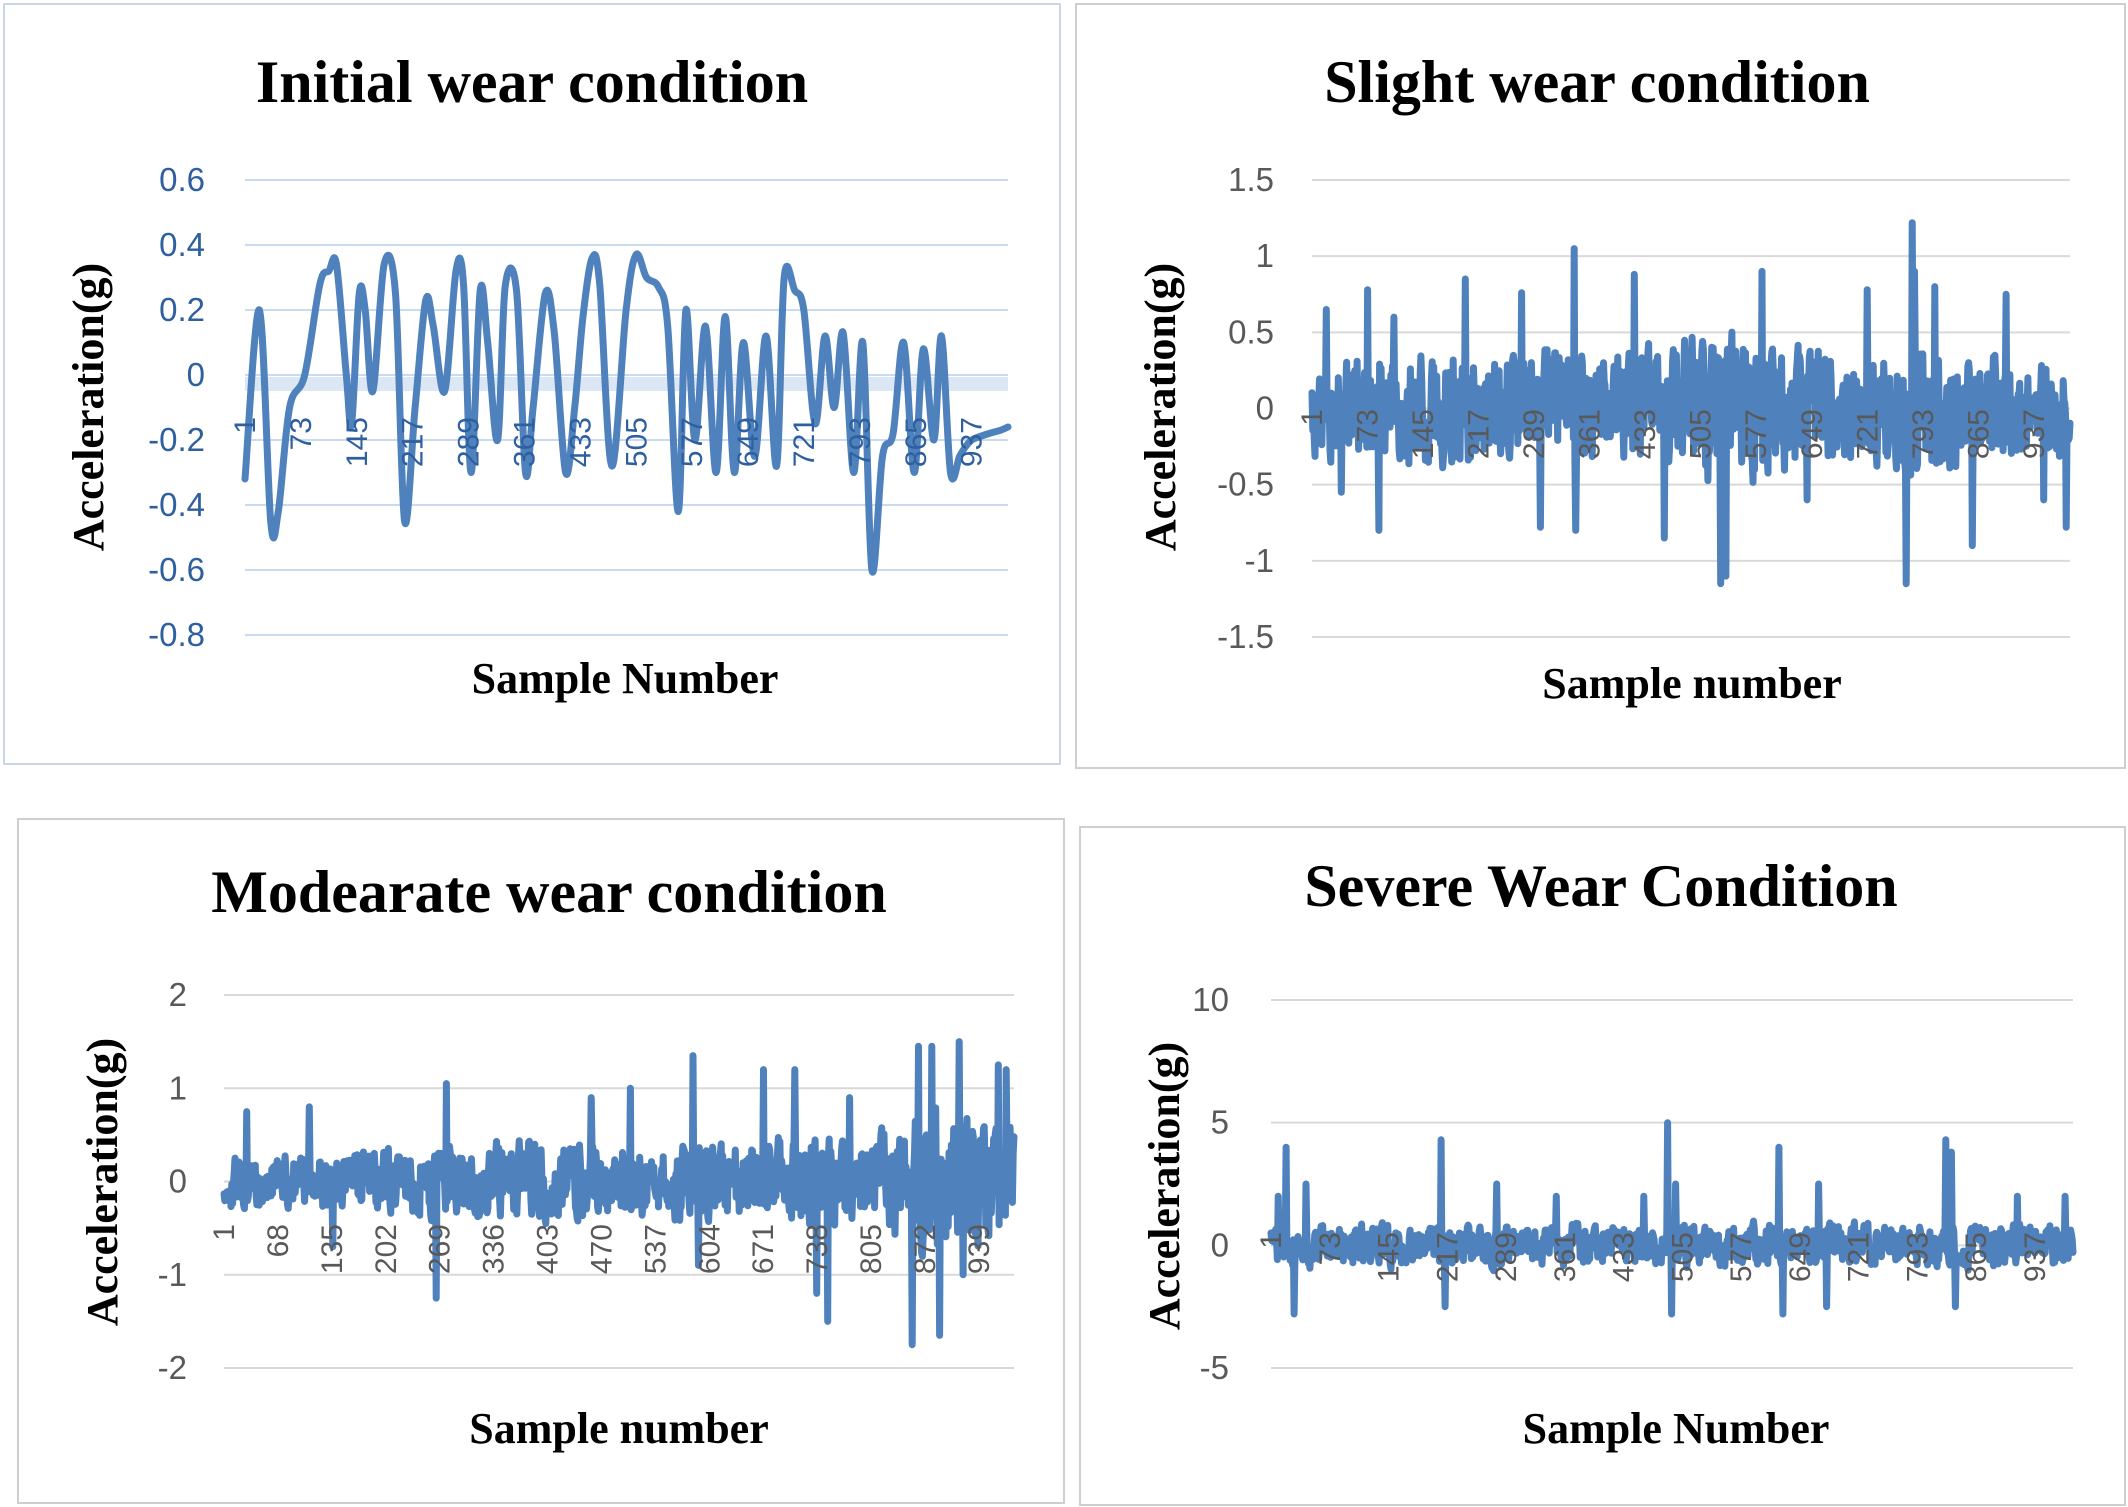  What do you see at coordinates (1251, 179) in the screenshot?
I see `y-tick-label: 1.5` at bounding box center [1251, 179].